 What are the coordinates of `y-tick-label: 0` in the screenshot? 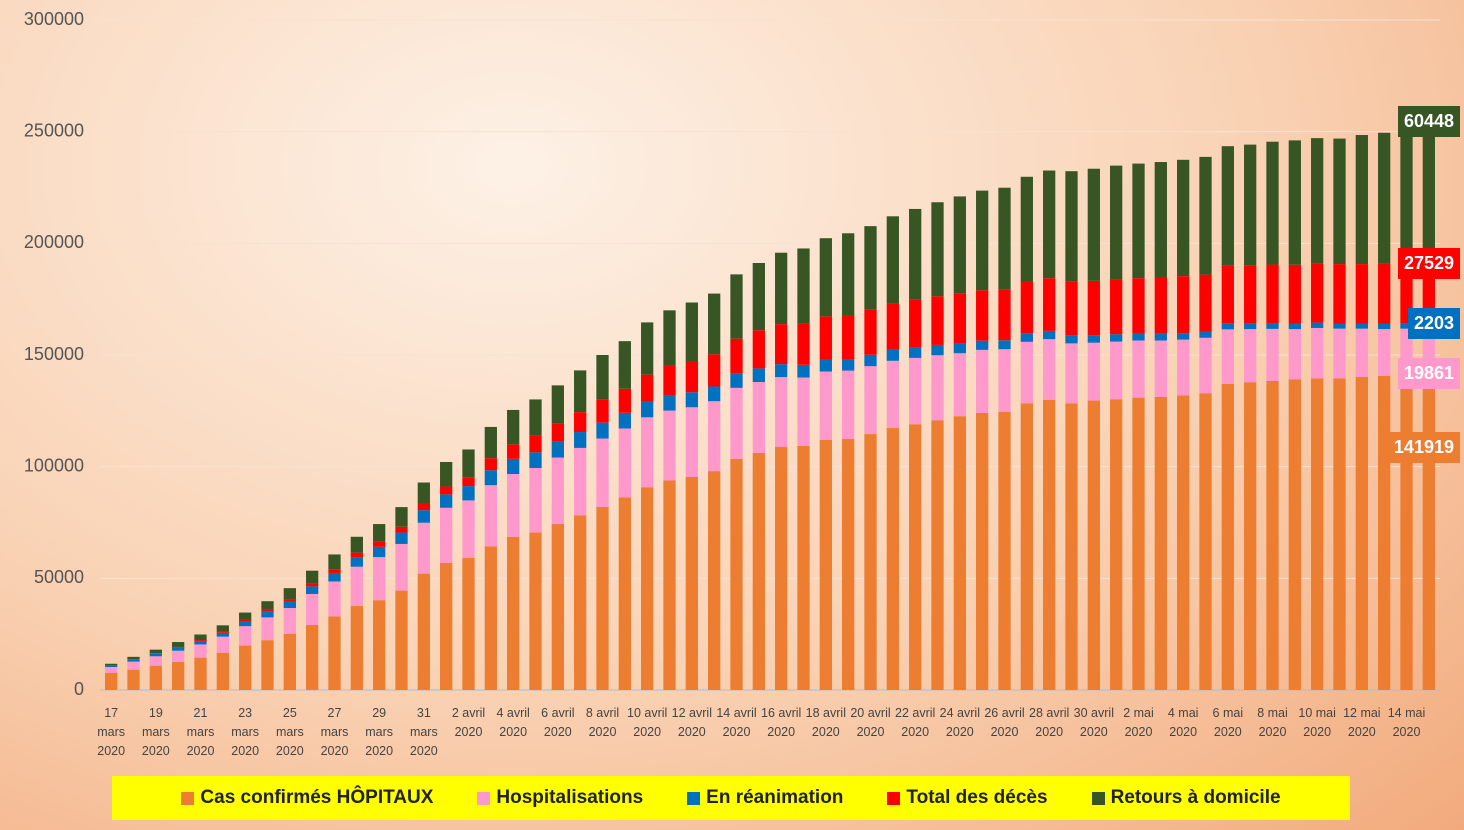 It's located at (79, 689).